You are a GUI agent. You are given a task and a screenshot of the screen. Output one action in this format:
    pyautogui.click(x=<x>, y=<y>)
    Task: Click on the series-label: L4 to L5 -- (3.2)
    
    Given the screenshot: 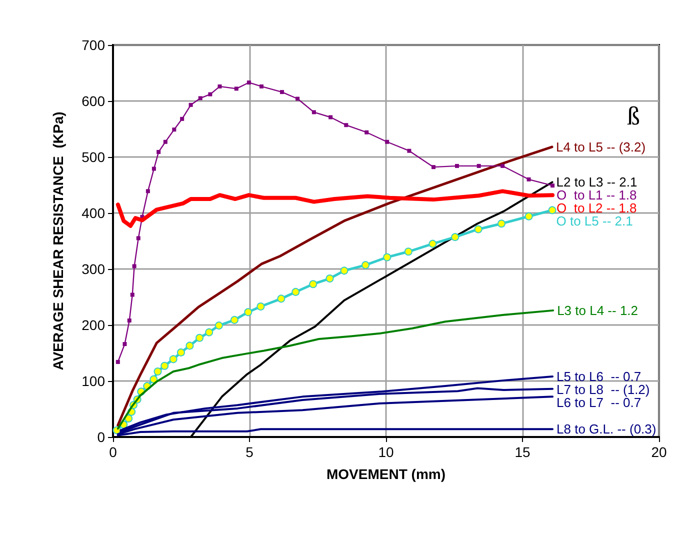 What is the action you would take?
    pyautogui.click(x=601, y=146)
    